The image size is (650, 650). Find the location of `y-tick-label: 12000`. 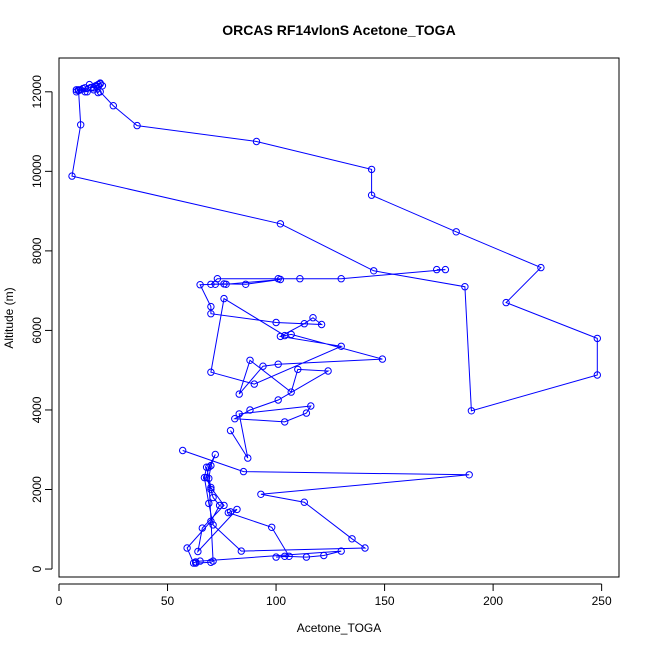

y-tick-label: 12000 is located at coordinates (37, 92).